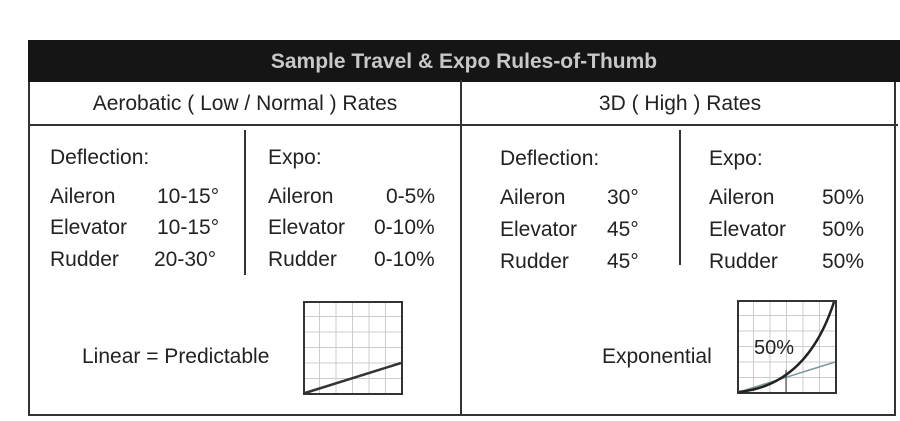 The width and height of the screenshot is (900, 421). I want to click on exponential-label: Exponential, so click(657, 356).